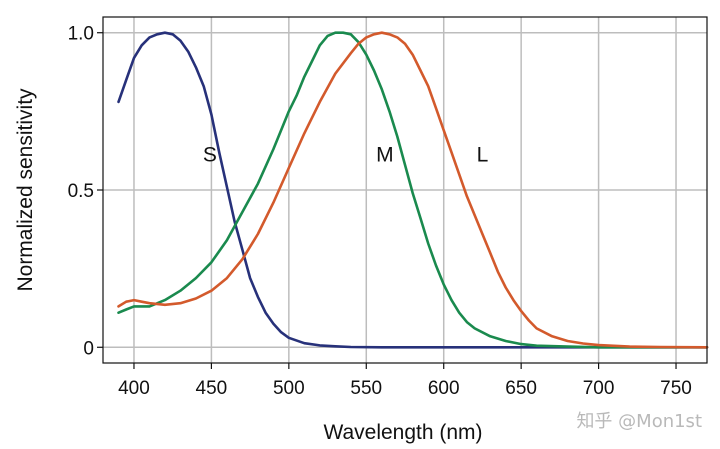  I want to click on x-tick-label: 400, so click(134, 388).